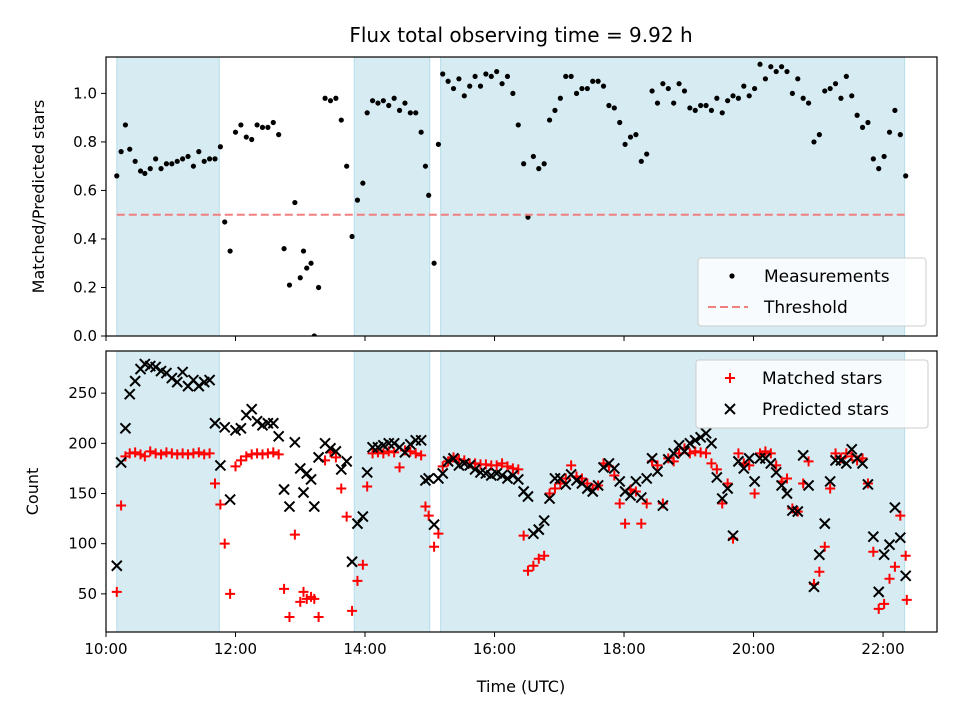 The height and width of the screenshot is (720, 960). I want to click on y-tick-label: 50, so click(87, 594).